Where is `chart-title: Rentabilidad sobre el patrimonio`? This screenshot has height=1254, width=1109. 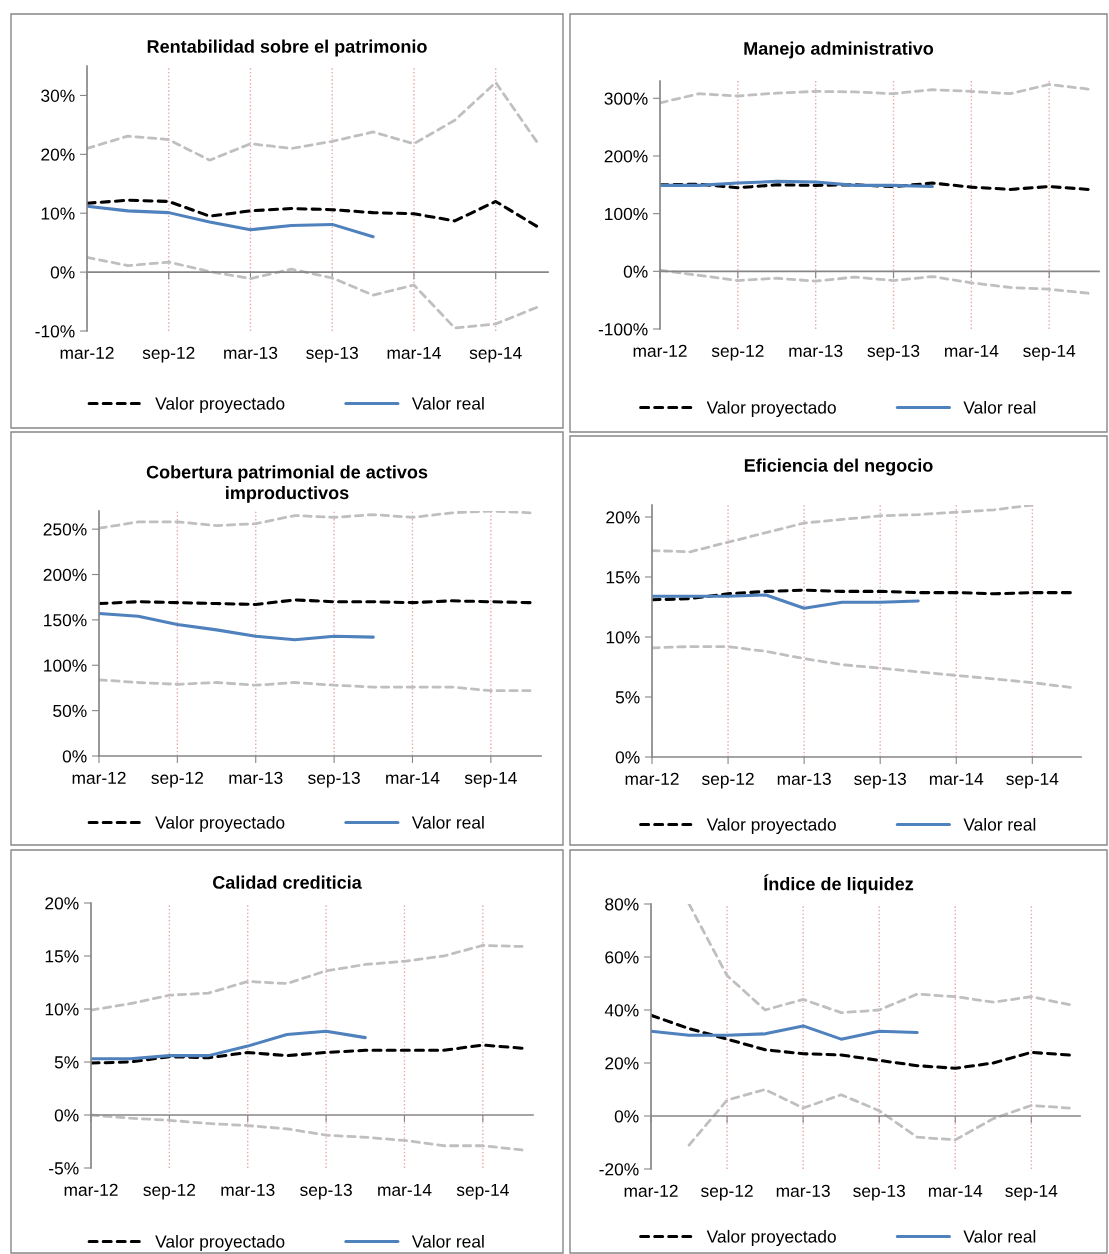
chart-title: Rentabilidad sobre el patrimonio is located at coordinates (287, 48).